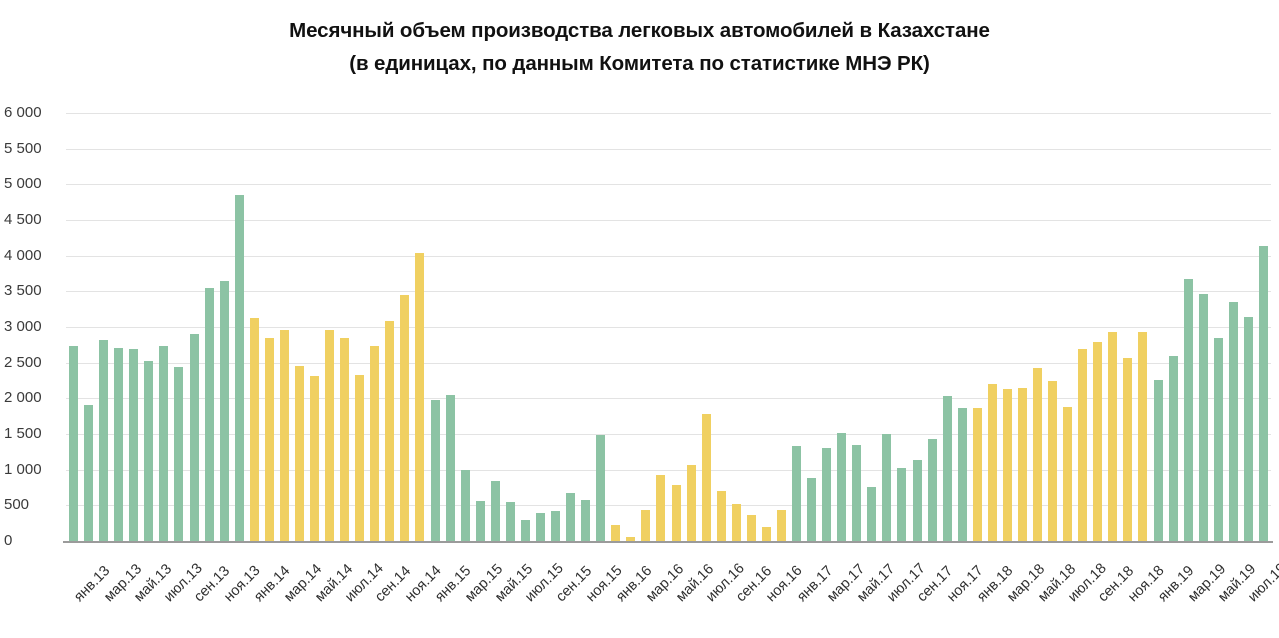  I want to click on y-axis-tick-label: 3 000, so click(23, 326).